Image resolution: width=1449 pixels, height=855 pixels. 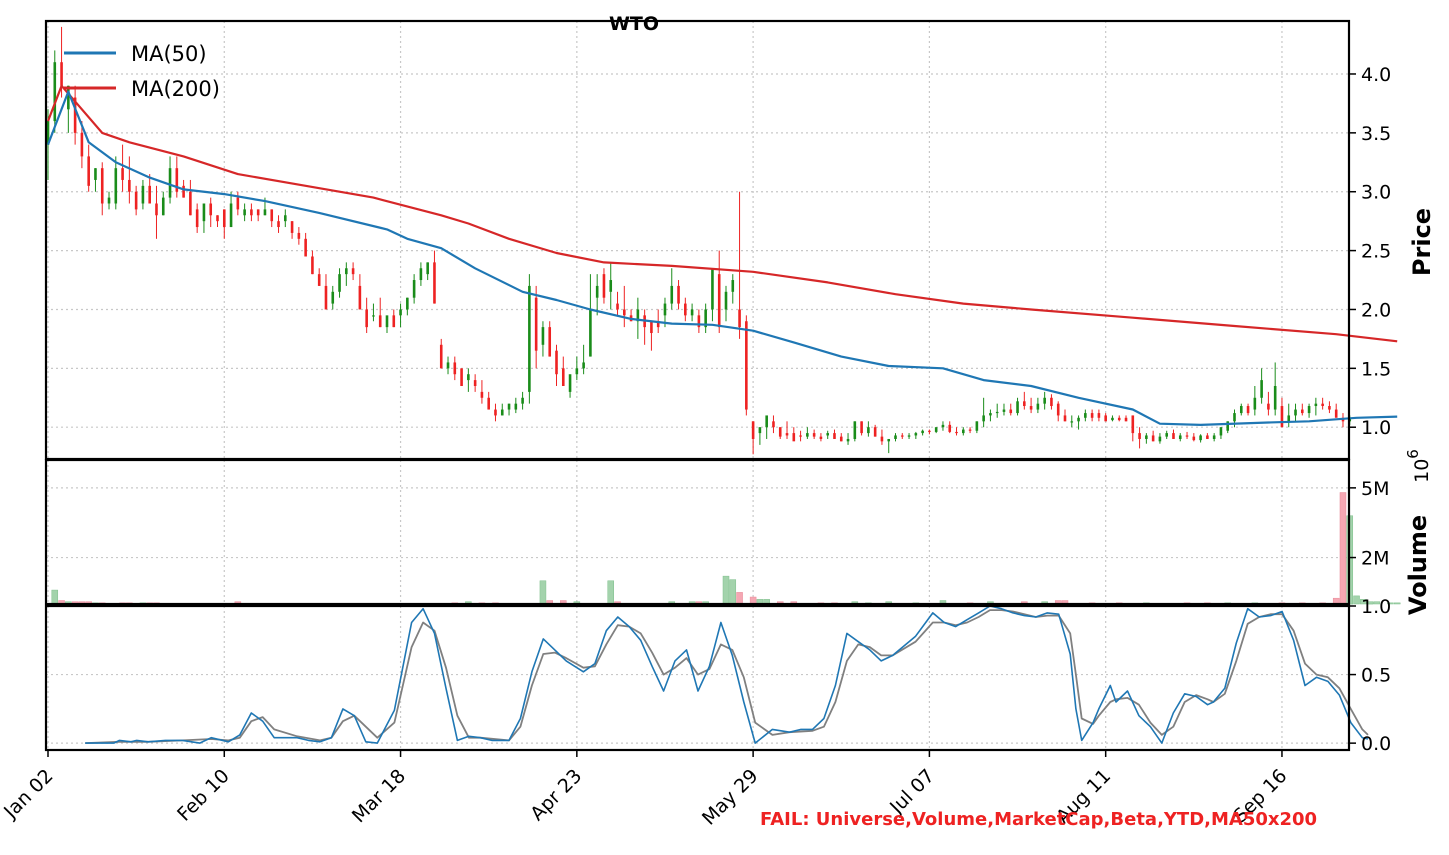 What do you see at coordinates (1375, 559) in the screenshot?
I see `volume-axis-tick-label: 2M` at bounding box center [1375, 559].